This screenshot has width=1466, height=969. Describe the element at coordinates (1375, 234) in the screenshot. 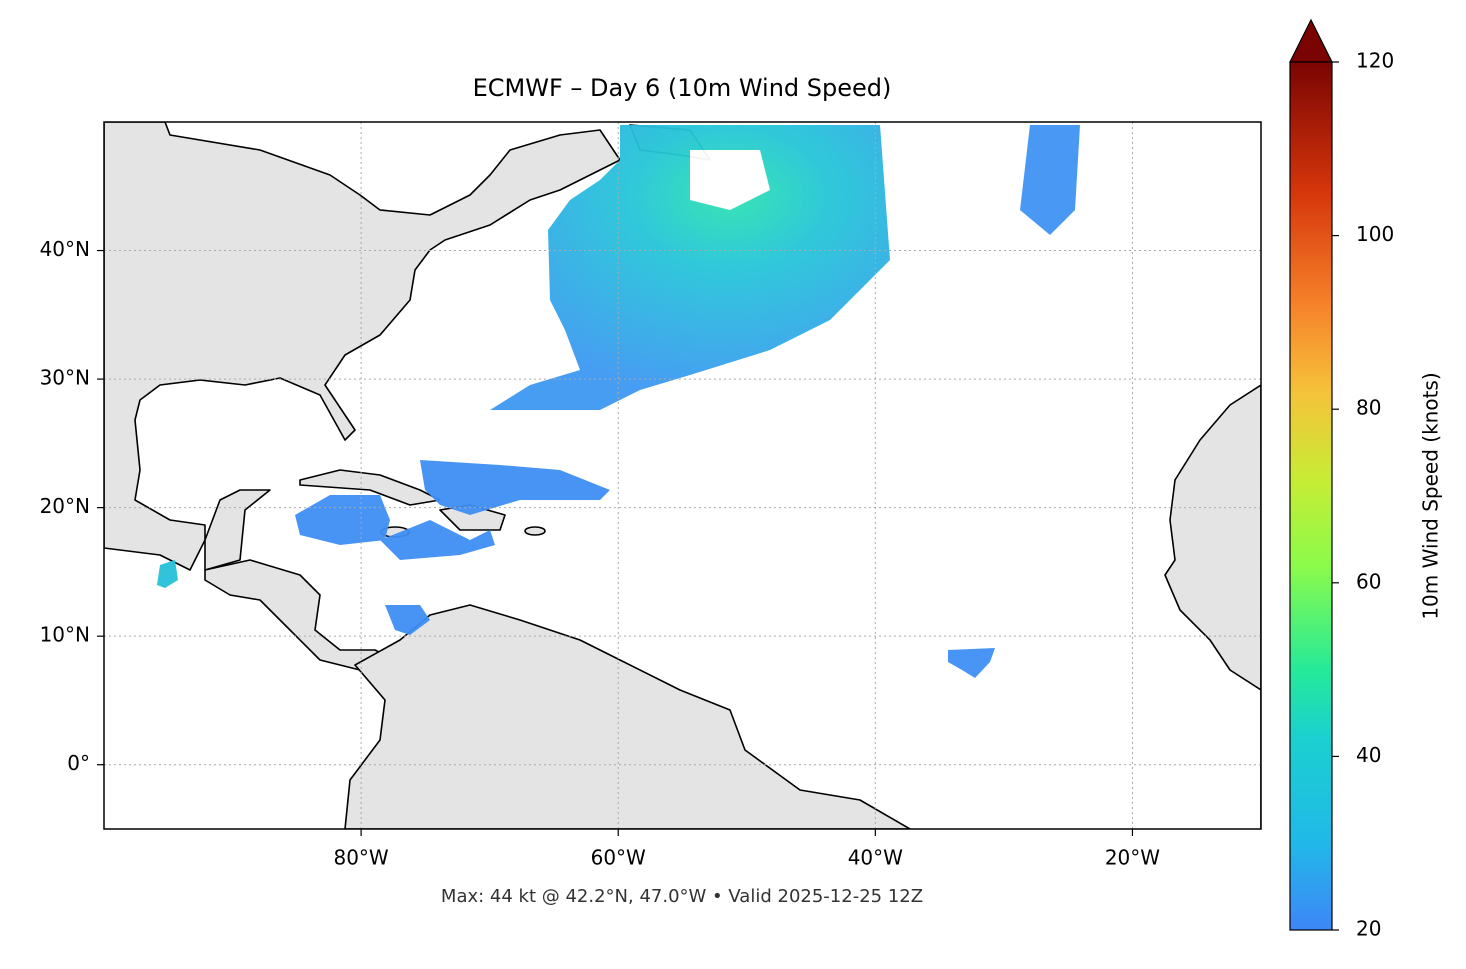

I see `colorbar-tick-label: 100` at that location.